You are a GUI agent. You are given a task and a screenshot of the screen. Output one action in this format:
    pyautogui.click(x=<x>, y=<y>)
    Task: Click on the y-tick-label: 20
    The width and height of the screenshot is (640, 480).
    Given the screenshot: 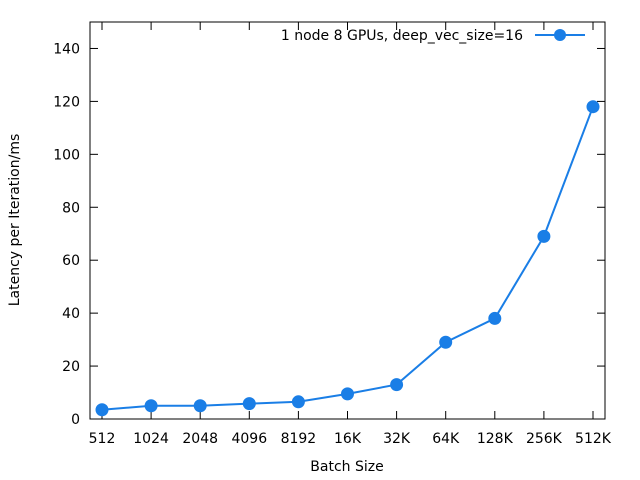 What is the action you would take?
    pyautogui.click(x=71, y=367)
    